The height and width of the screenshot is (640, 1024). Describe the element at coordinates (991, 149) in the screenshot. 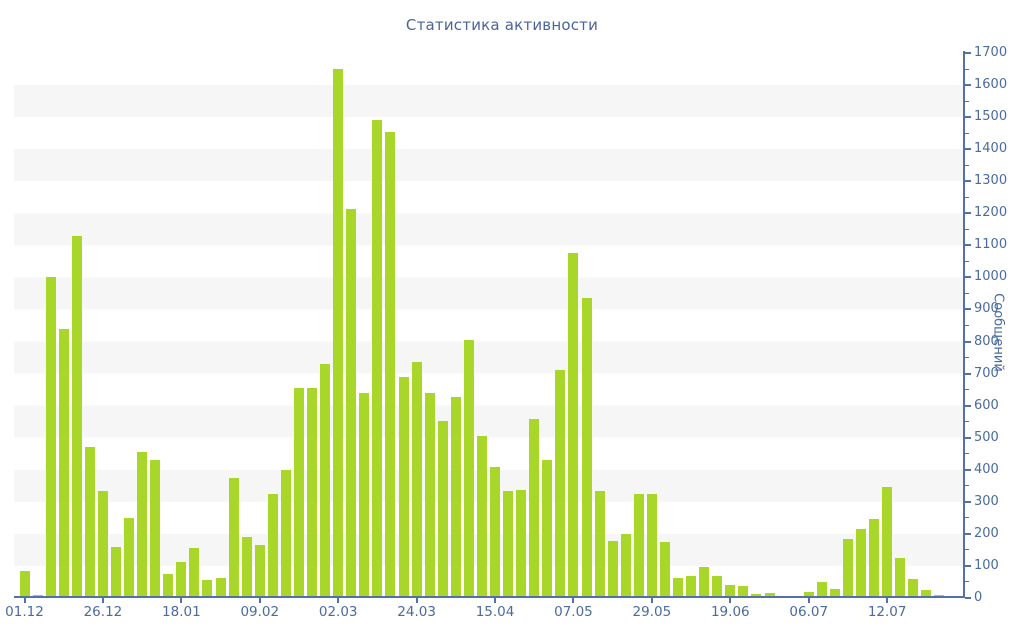

I see `y-axis-label-1400: 1400` at that location.